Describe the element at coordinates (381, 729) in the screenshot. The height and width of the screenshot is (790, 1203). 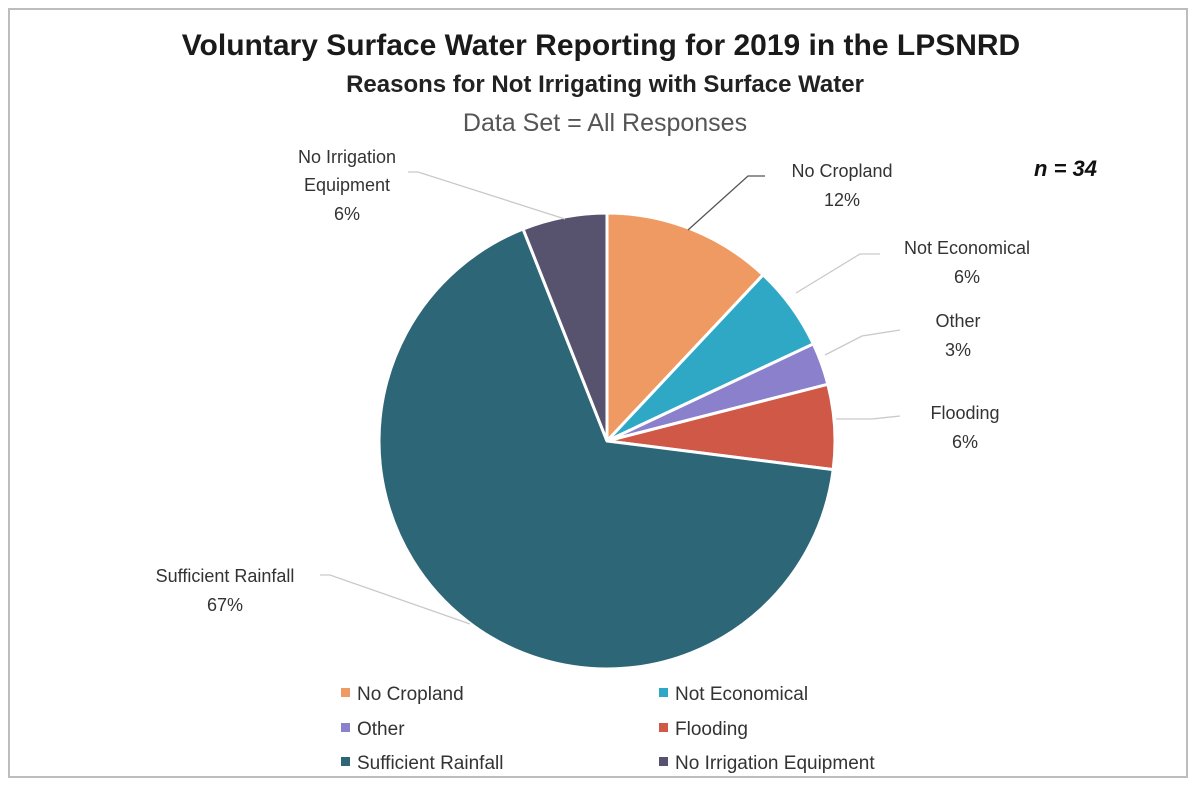
I see `legend-label-other: Other` at that location.